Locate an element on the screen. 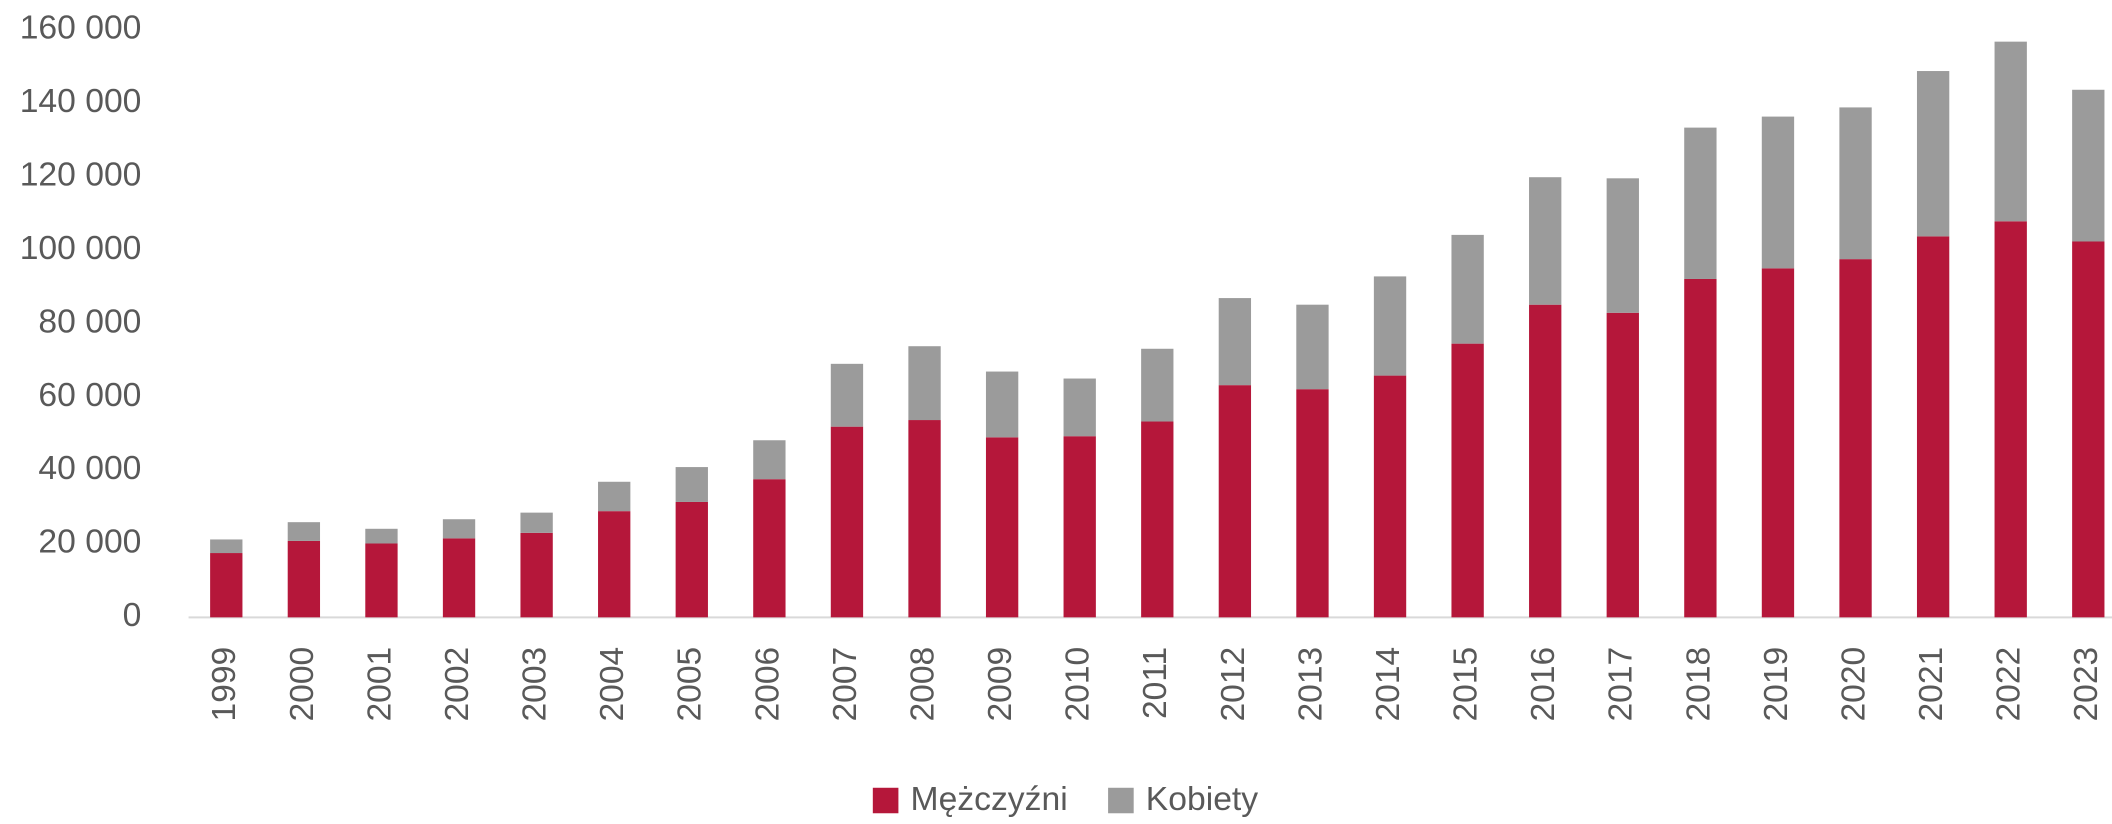 This screenshot has height=824, width=2112. x-tick-label: 2001 is located at coordinates (379, 684).